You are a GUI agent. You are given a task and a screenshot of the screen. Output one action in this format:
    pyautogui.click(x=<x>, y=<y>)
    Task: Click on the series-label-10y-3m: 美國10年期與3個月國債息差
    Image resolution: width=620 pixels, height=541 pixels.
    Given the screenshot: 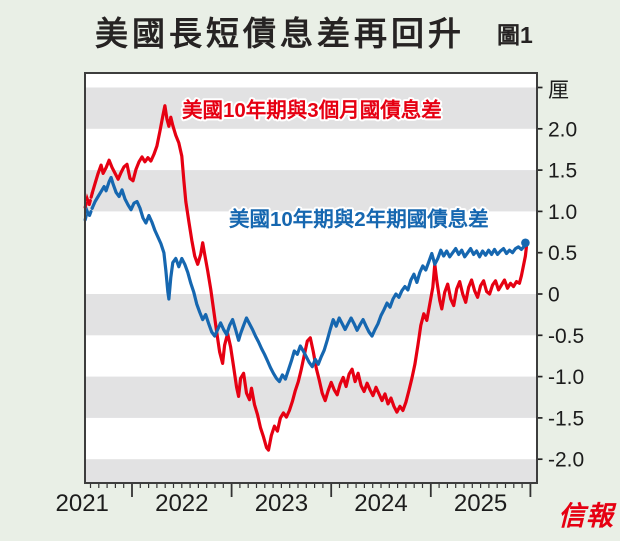 What is the action you would take?
    pyautogui.click(x=312, y=110)
    